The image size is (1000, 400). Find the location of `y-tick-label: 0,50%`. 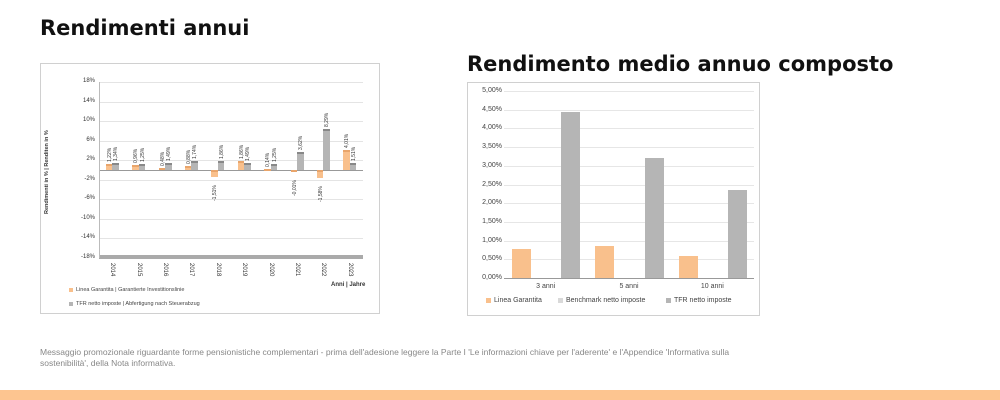

y-tick-label: 0,50% is located at coordinates (492, 259).